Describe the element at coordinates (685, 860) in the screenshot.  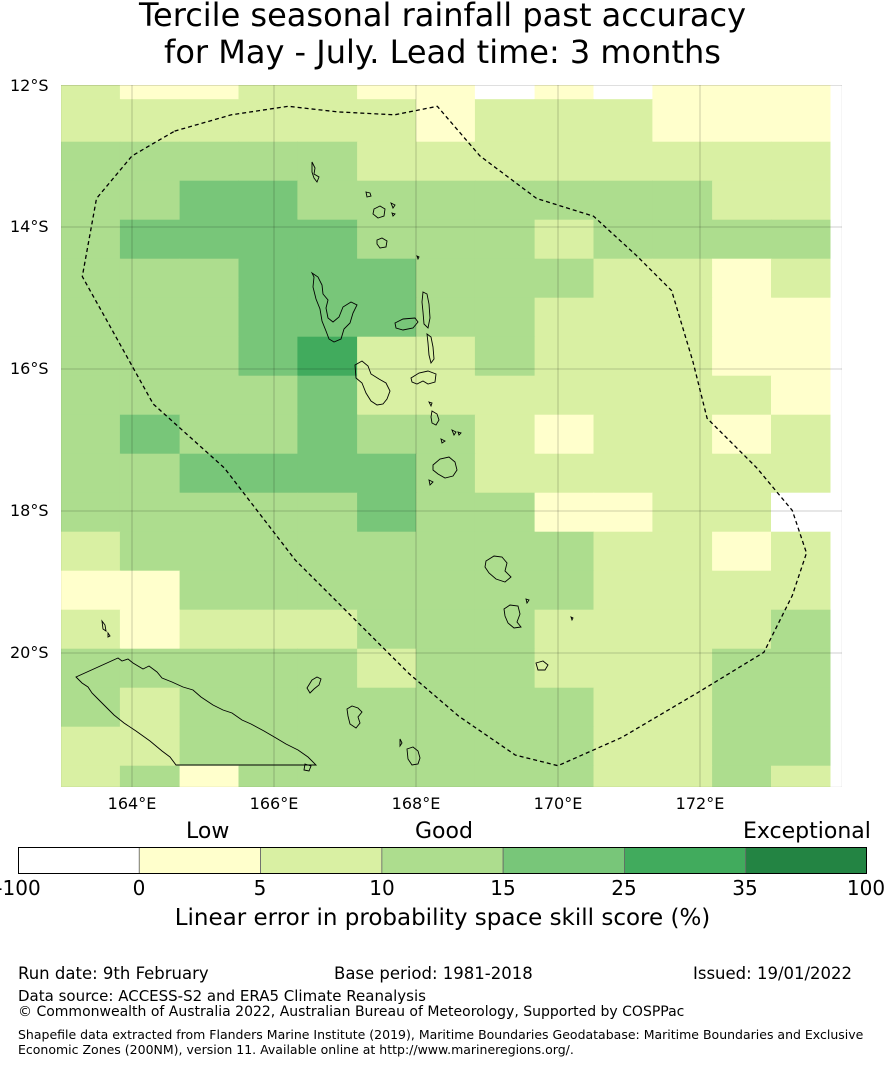
I see `colorbar-segment` at that location.